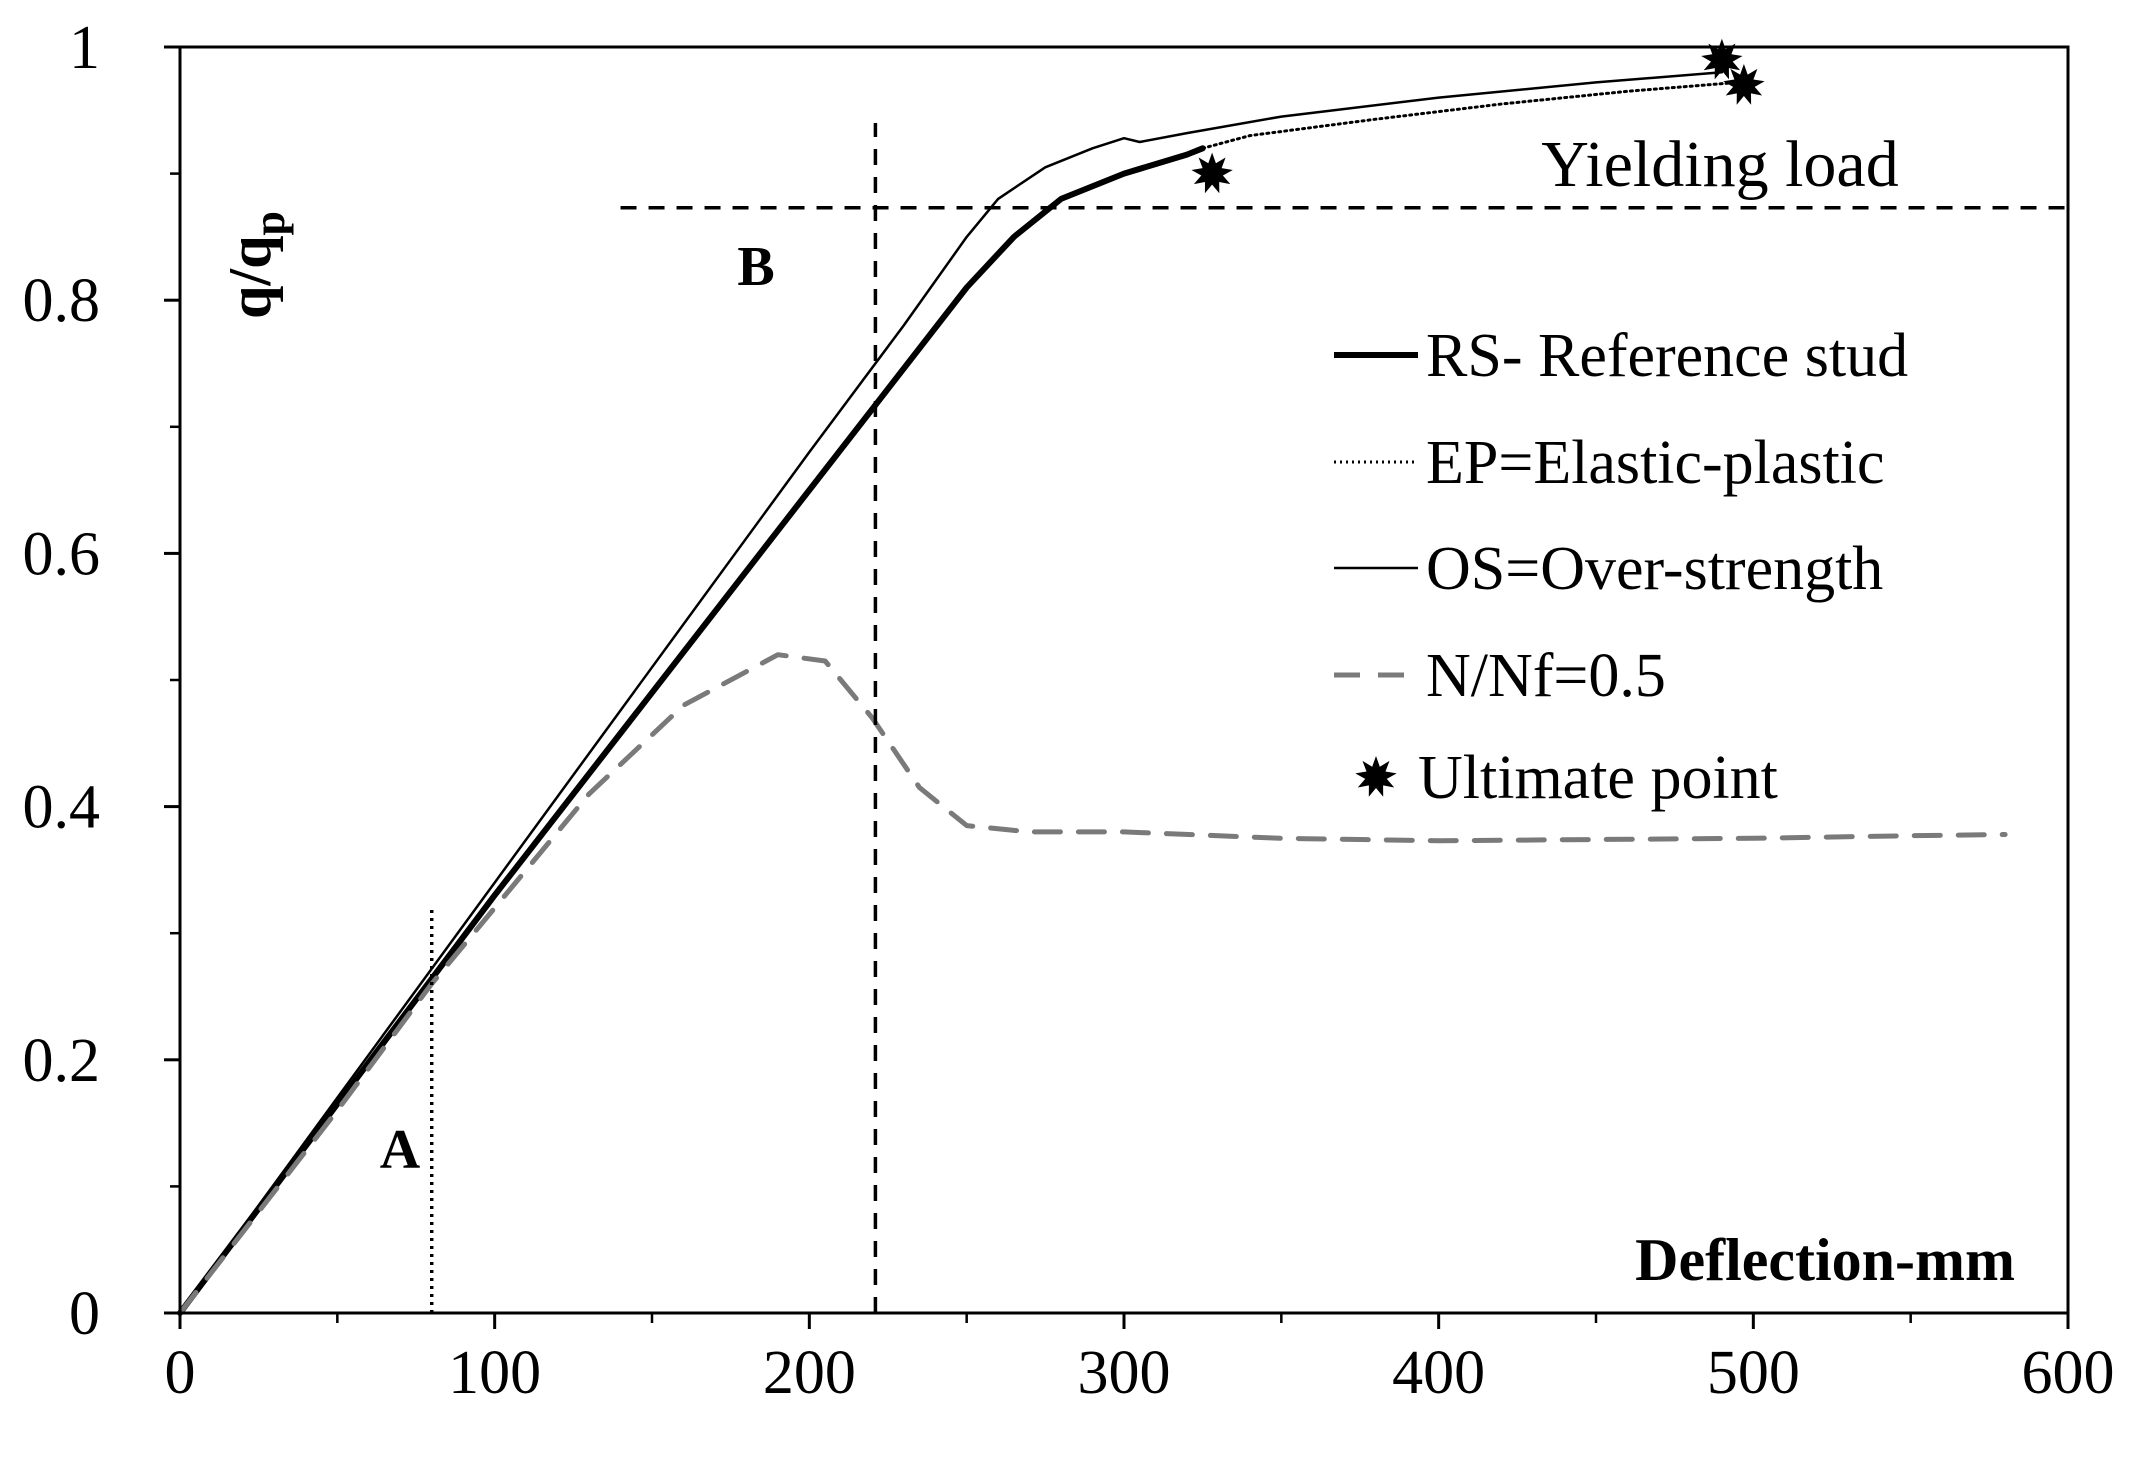  What do you see at coordinates (250, 277) in the screenshot?
I see `y-axis-label-main: q/q` at bounding box center [250, 277].